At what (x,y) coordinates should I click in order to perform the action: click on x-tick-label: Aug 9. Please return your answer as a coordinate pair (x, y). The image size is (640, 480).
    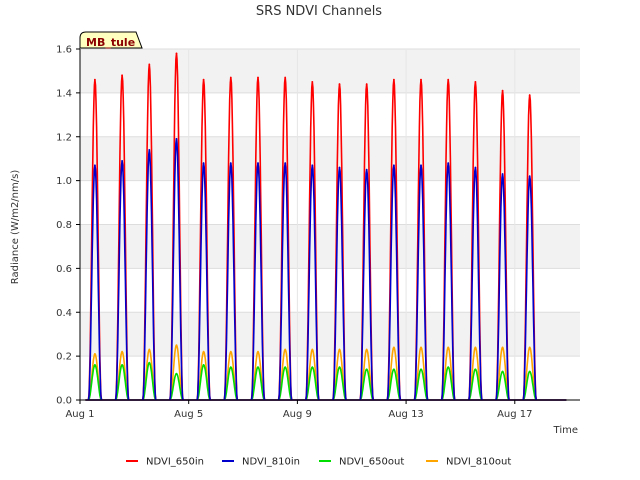
    Looking at the image, I should click on (297, 414).